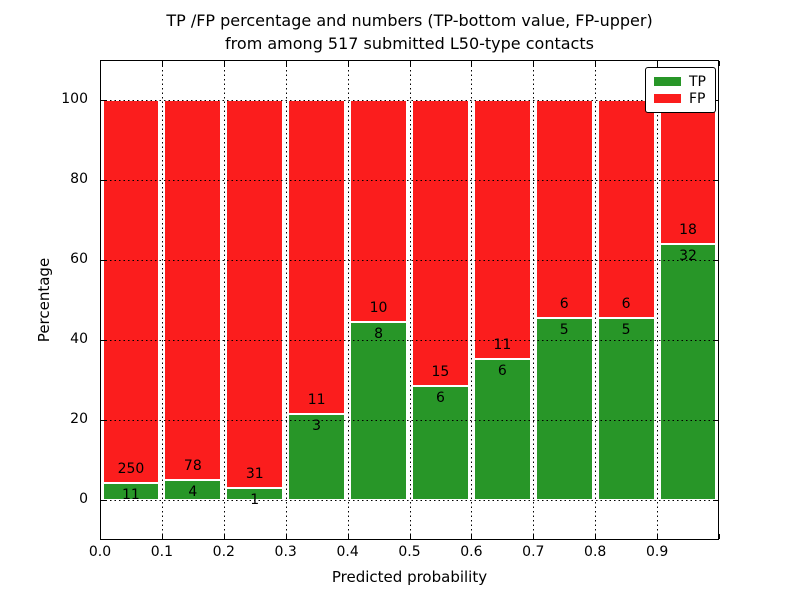  Describe the element at coordinates (192, 466) in the screenshot. I see `fp-count-label: 78` at that location.